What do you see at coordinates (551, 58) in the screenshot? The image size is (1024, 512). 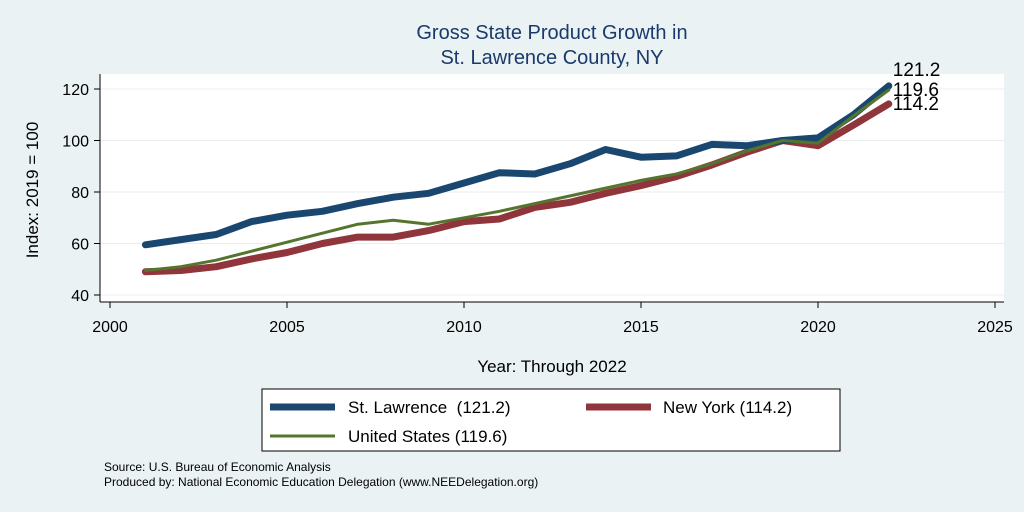 I see `chart-title-line-2: St. Lawrence County, NY` at bounding box center [551, 58].